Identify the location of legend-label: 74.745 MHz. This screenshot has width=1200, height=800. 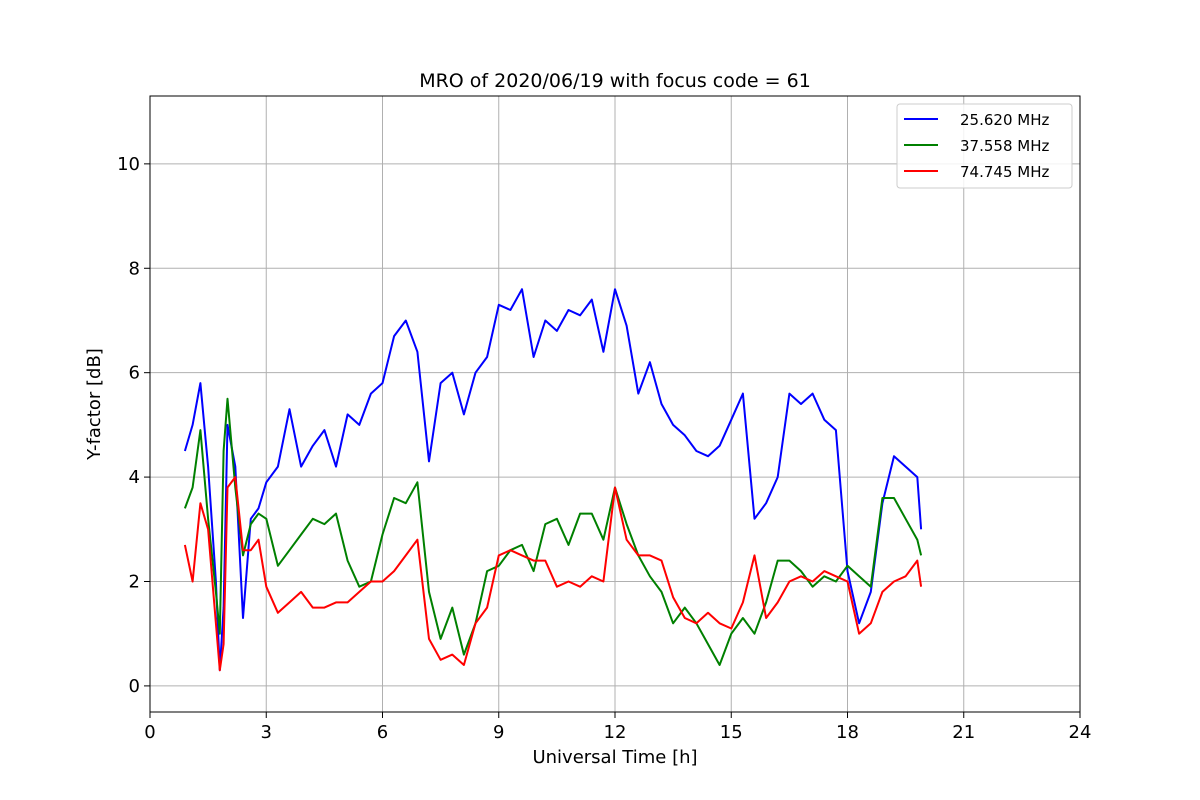
(1004, 172).